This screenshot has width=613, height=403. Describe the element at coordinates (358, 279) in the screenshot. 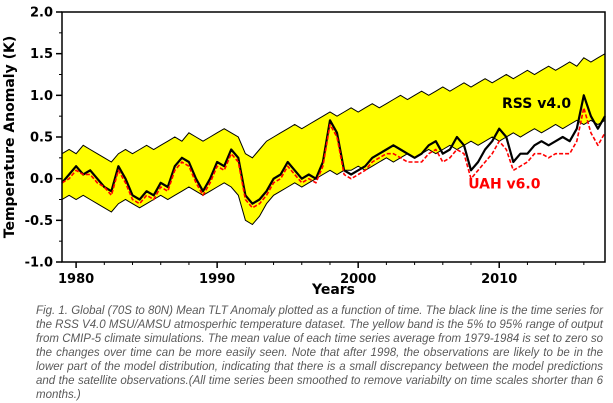

I see `x-tick-label: 2000` at that location.